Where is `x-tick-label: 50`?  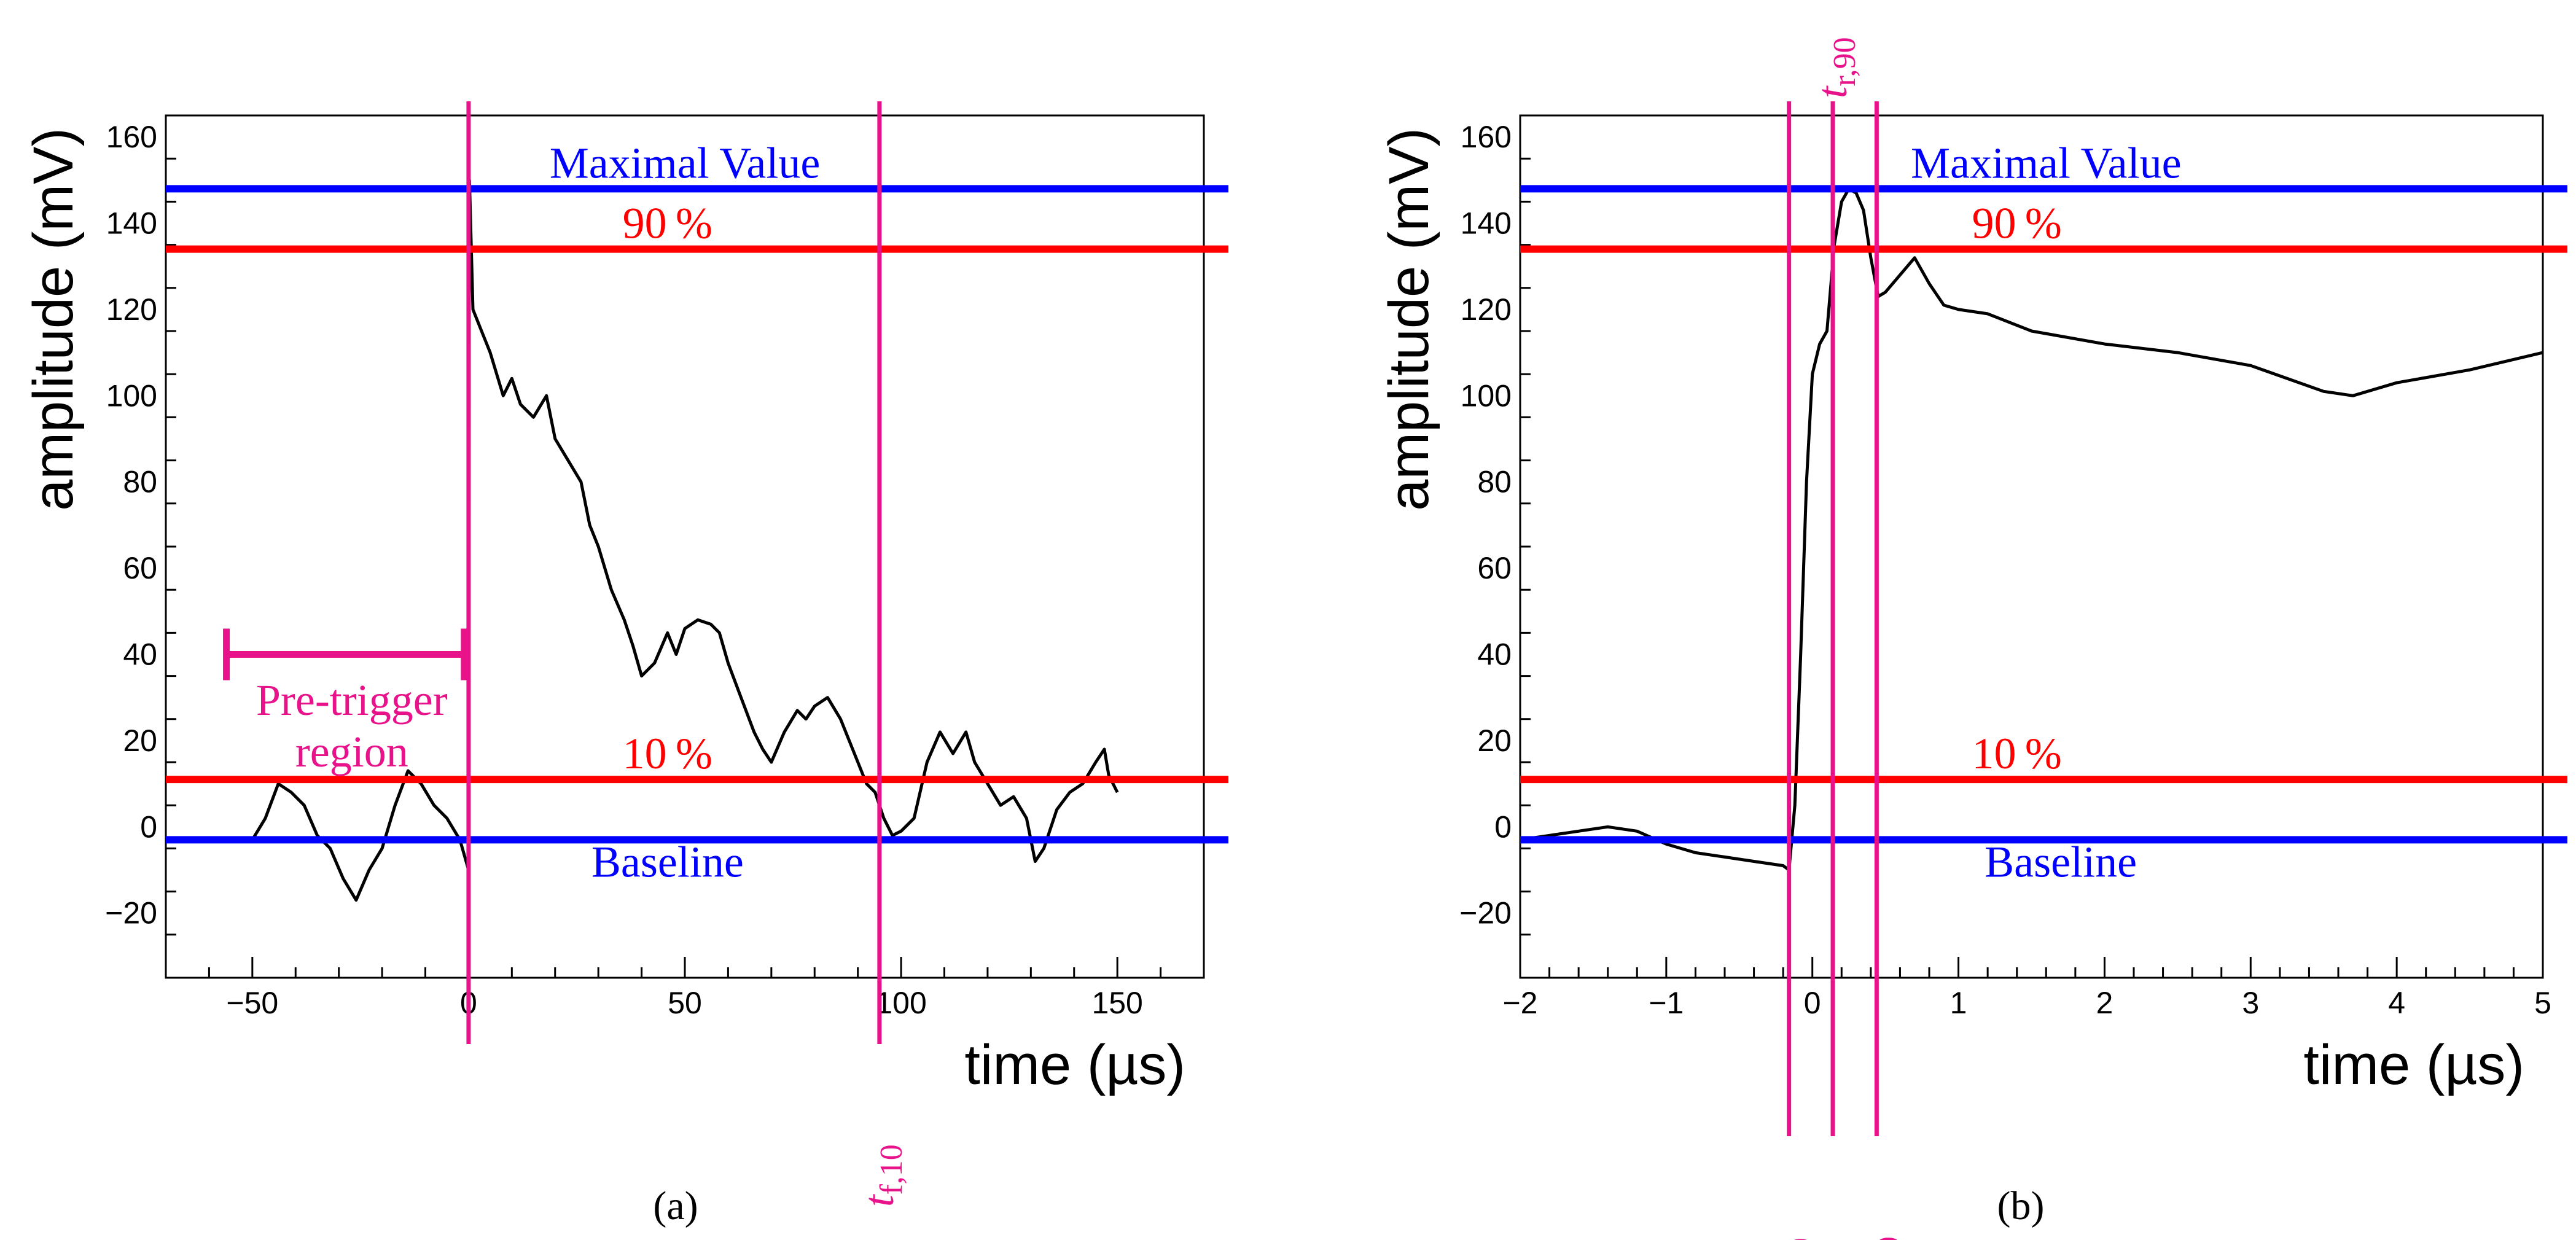 x-tick-label: 50 is located at coordinates (685, 1003).